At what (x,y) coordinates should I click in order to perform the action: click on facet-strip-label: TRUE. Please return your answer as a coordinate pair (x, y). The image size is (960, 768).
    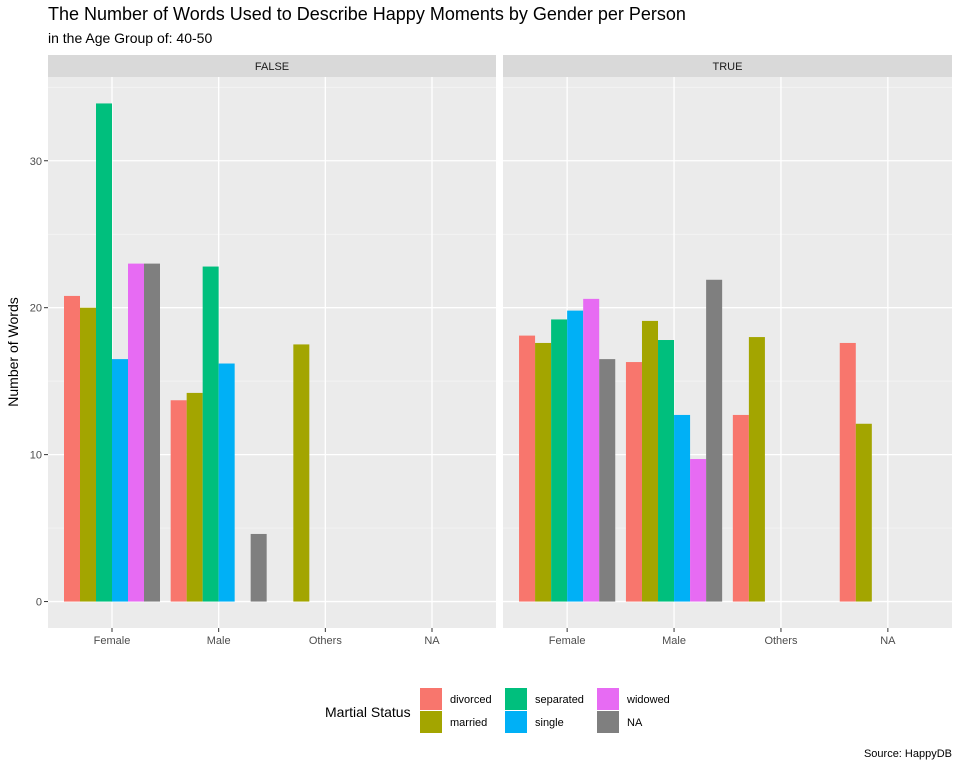
    Looking at the image, I should click on (728, 67).